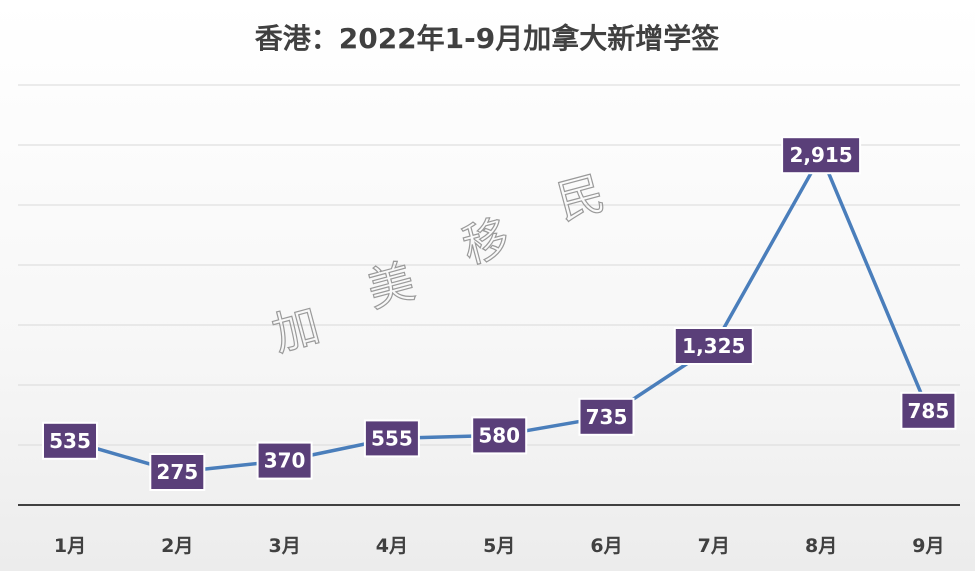 The height and width of the screenshot is (571, 975). I want to click on x-tick-label: 8月, so click(821, 546).